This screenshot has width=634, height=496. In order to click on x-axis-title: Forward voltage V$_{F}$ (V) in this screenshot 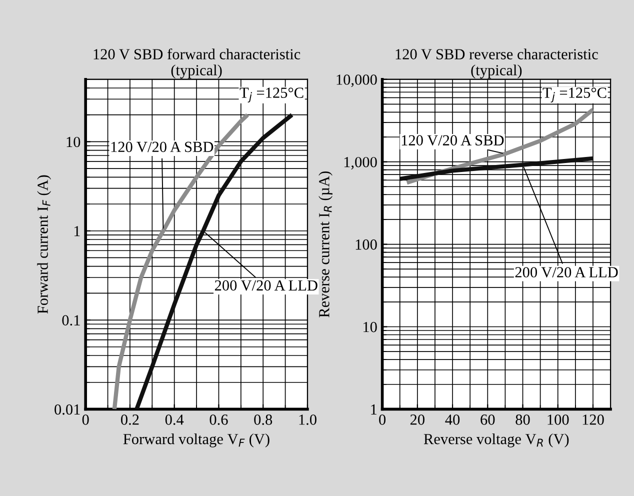, I will do `click(196, 440)`.